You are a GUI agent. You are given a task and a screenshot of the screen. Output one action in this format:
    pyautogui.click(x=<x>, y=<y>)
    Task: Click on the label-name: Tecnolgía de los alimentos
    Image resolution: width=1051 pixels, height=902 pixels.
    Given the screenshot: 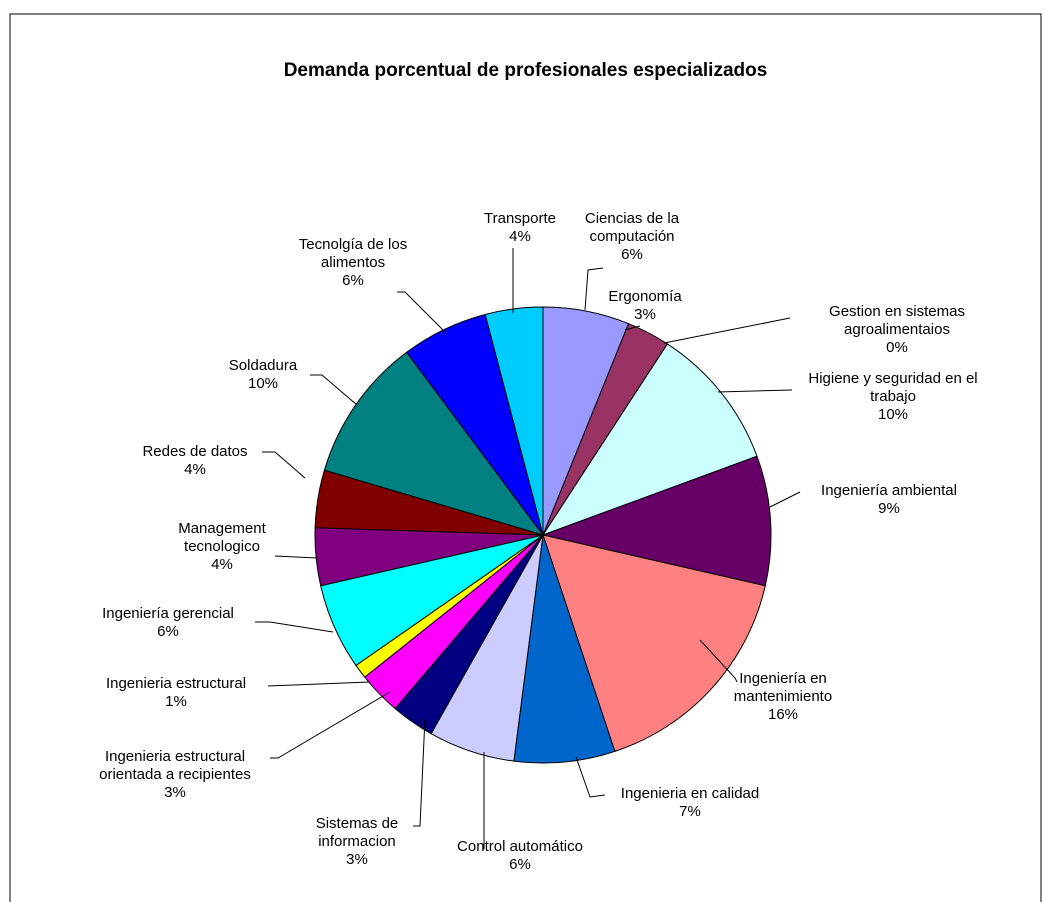 What is the action you would take?
    pyautogui.click(x=353, y=253)
    